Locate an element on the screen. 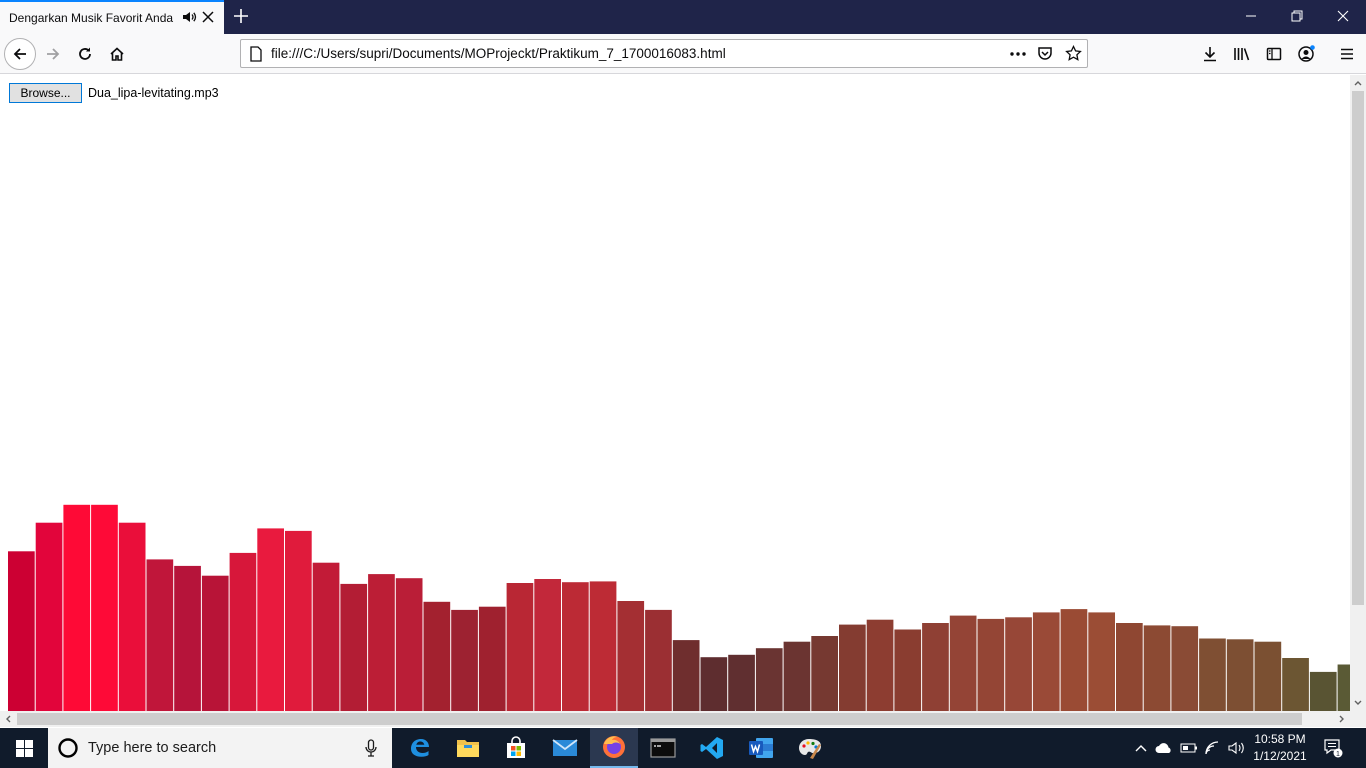 The image size is (1366, 768). vertical-scroll-thumb is located at coordinates (1358, 348).